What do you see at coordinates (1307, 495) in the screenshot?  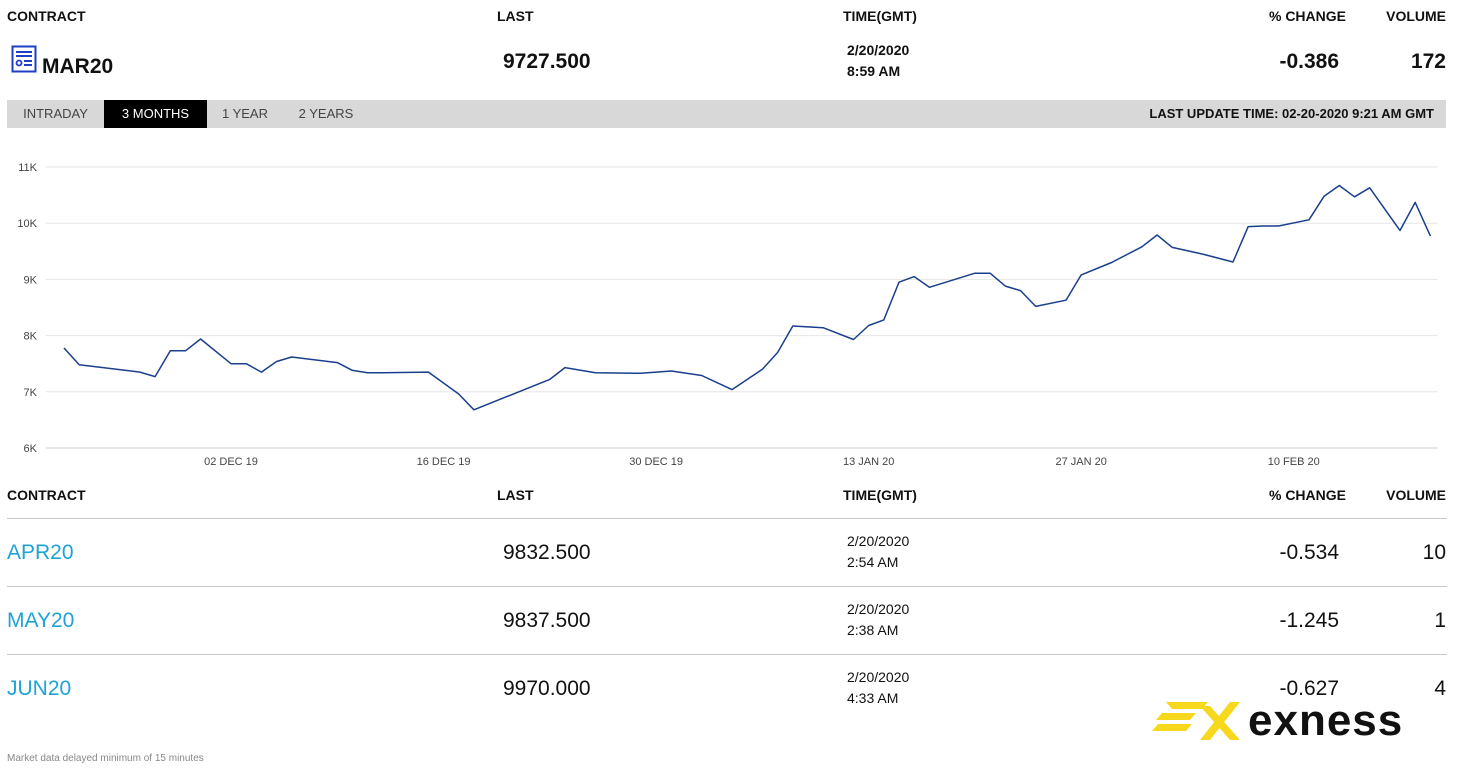 I see `table-header-pct-change: % CHANGE` at bounding box center [1307, 495].